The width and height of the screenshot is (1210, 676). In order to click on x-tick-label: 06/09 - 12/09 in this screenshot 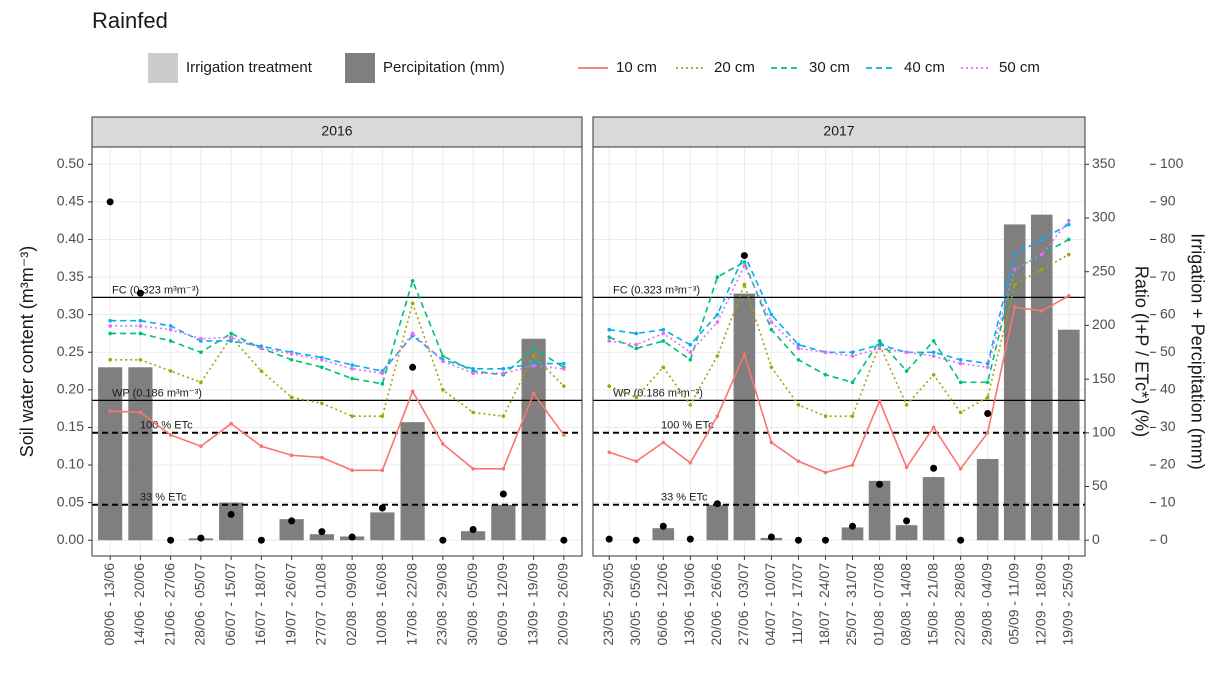, I will do `click(502, 604)`.